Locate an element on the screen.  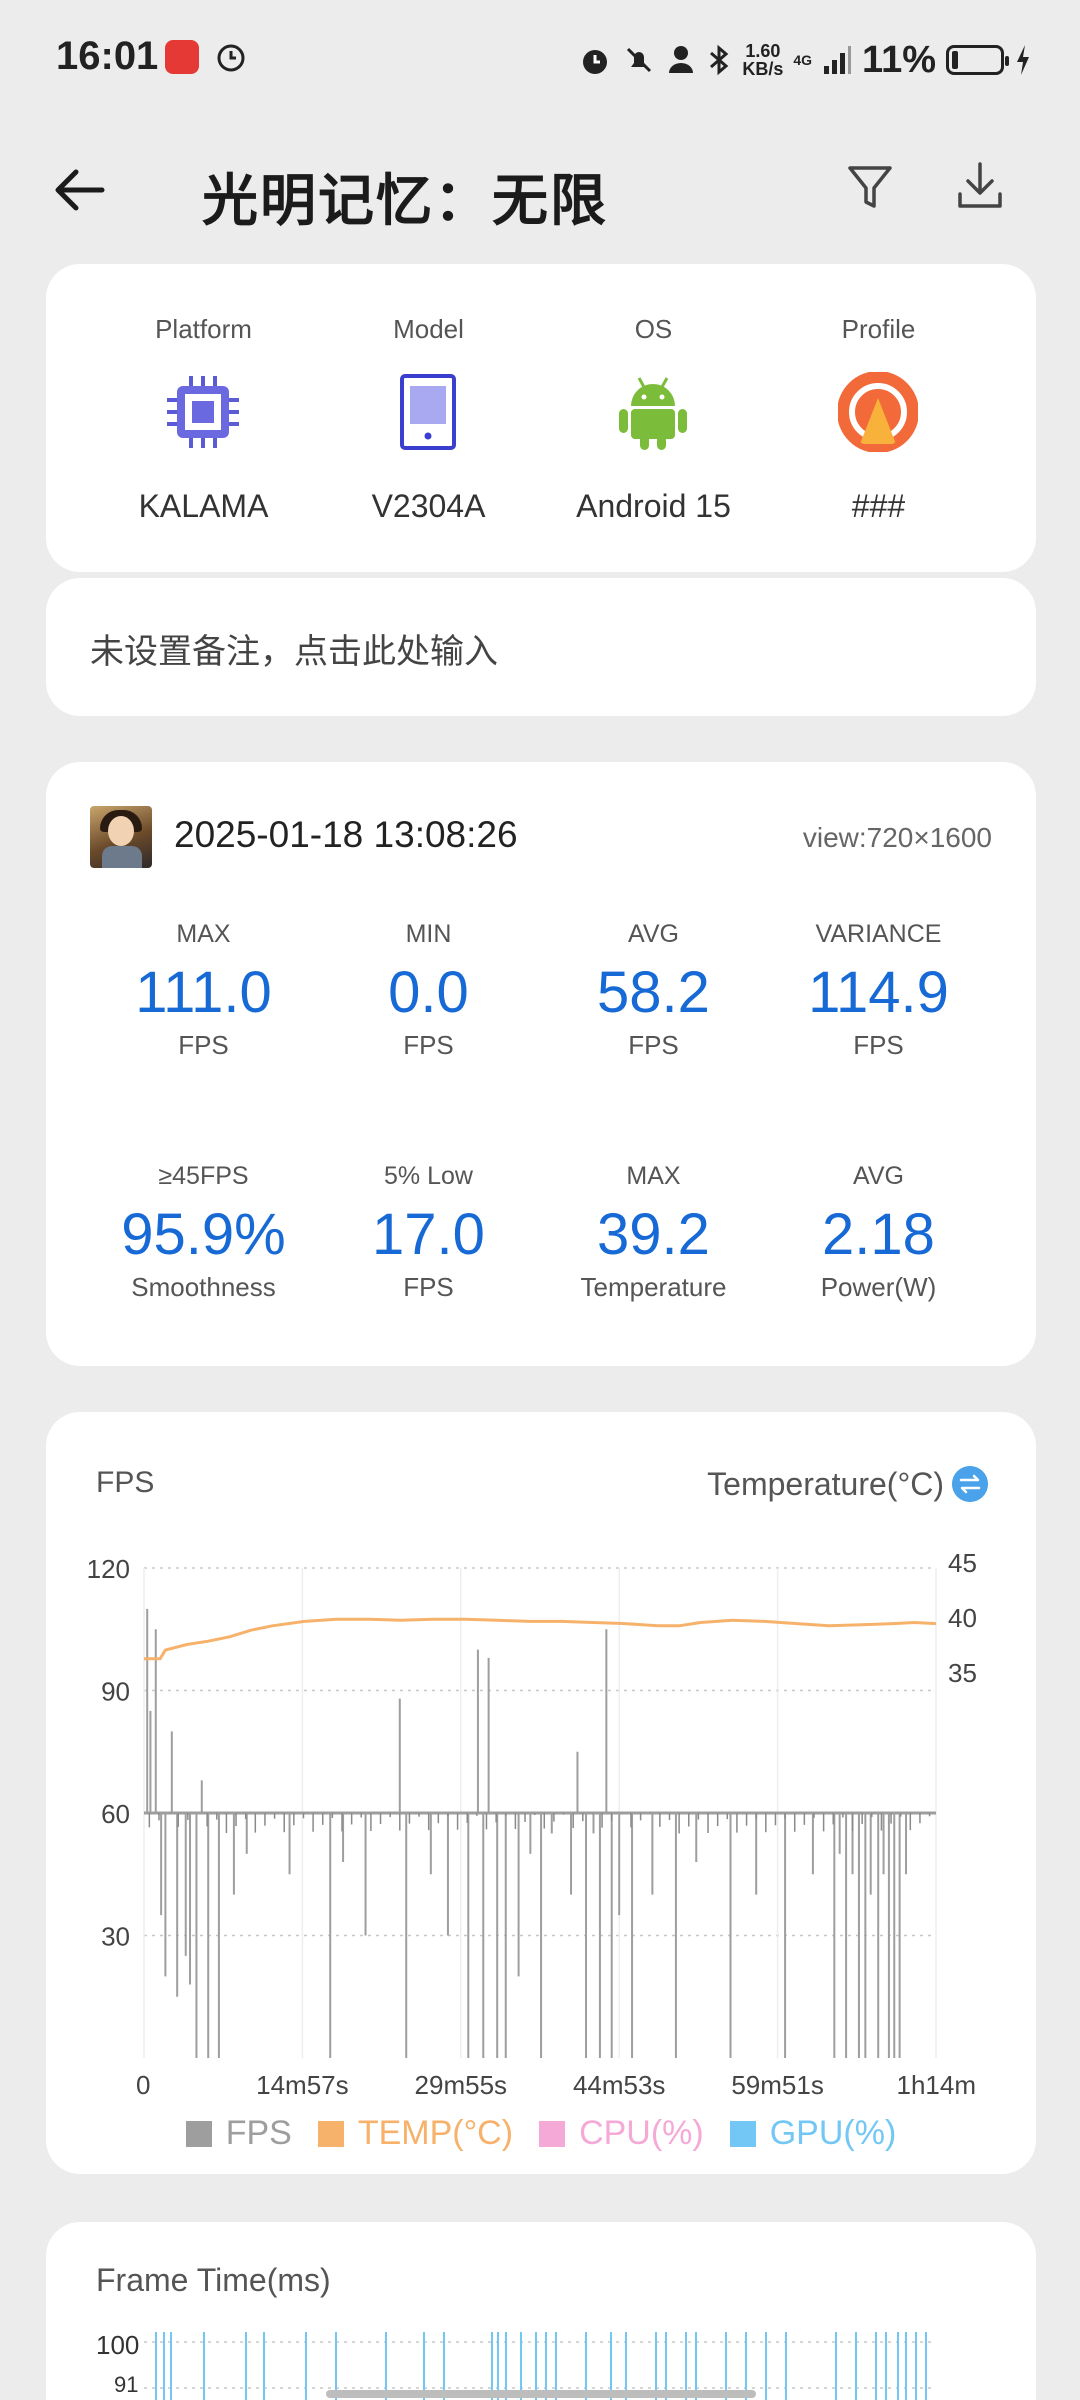
legend-swatch-cpu is located at coordinates (552, 2133).